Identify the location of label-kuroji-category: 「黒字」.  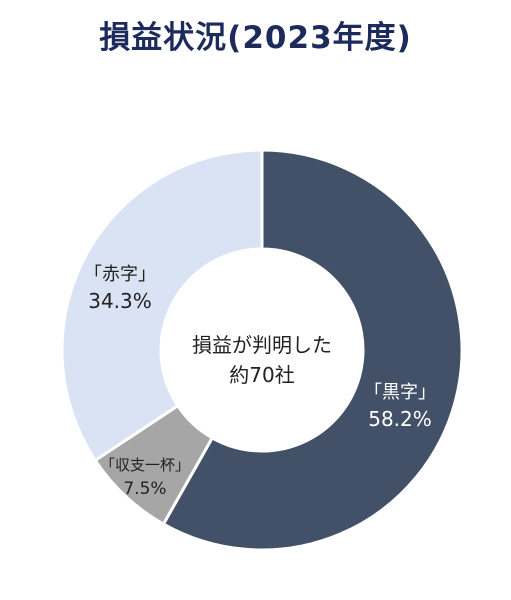
(400, 392).